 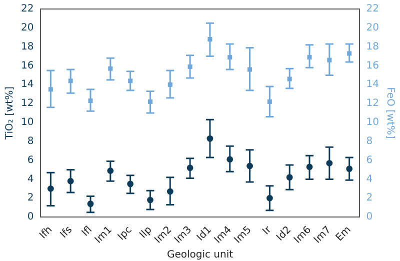 I want to click on y2-tick-label: 16, so click(x=373, y=66).